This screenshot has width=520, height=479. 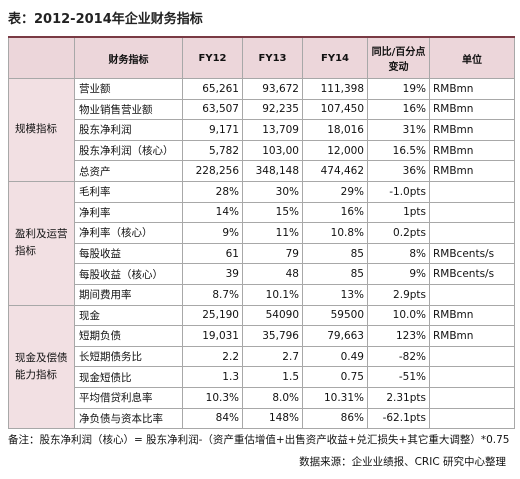 What do you see at coordinates (335, 233) in the screenshot?
I see `value-cell: 10.8%` at bounding box center [335, 233].